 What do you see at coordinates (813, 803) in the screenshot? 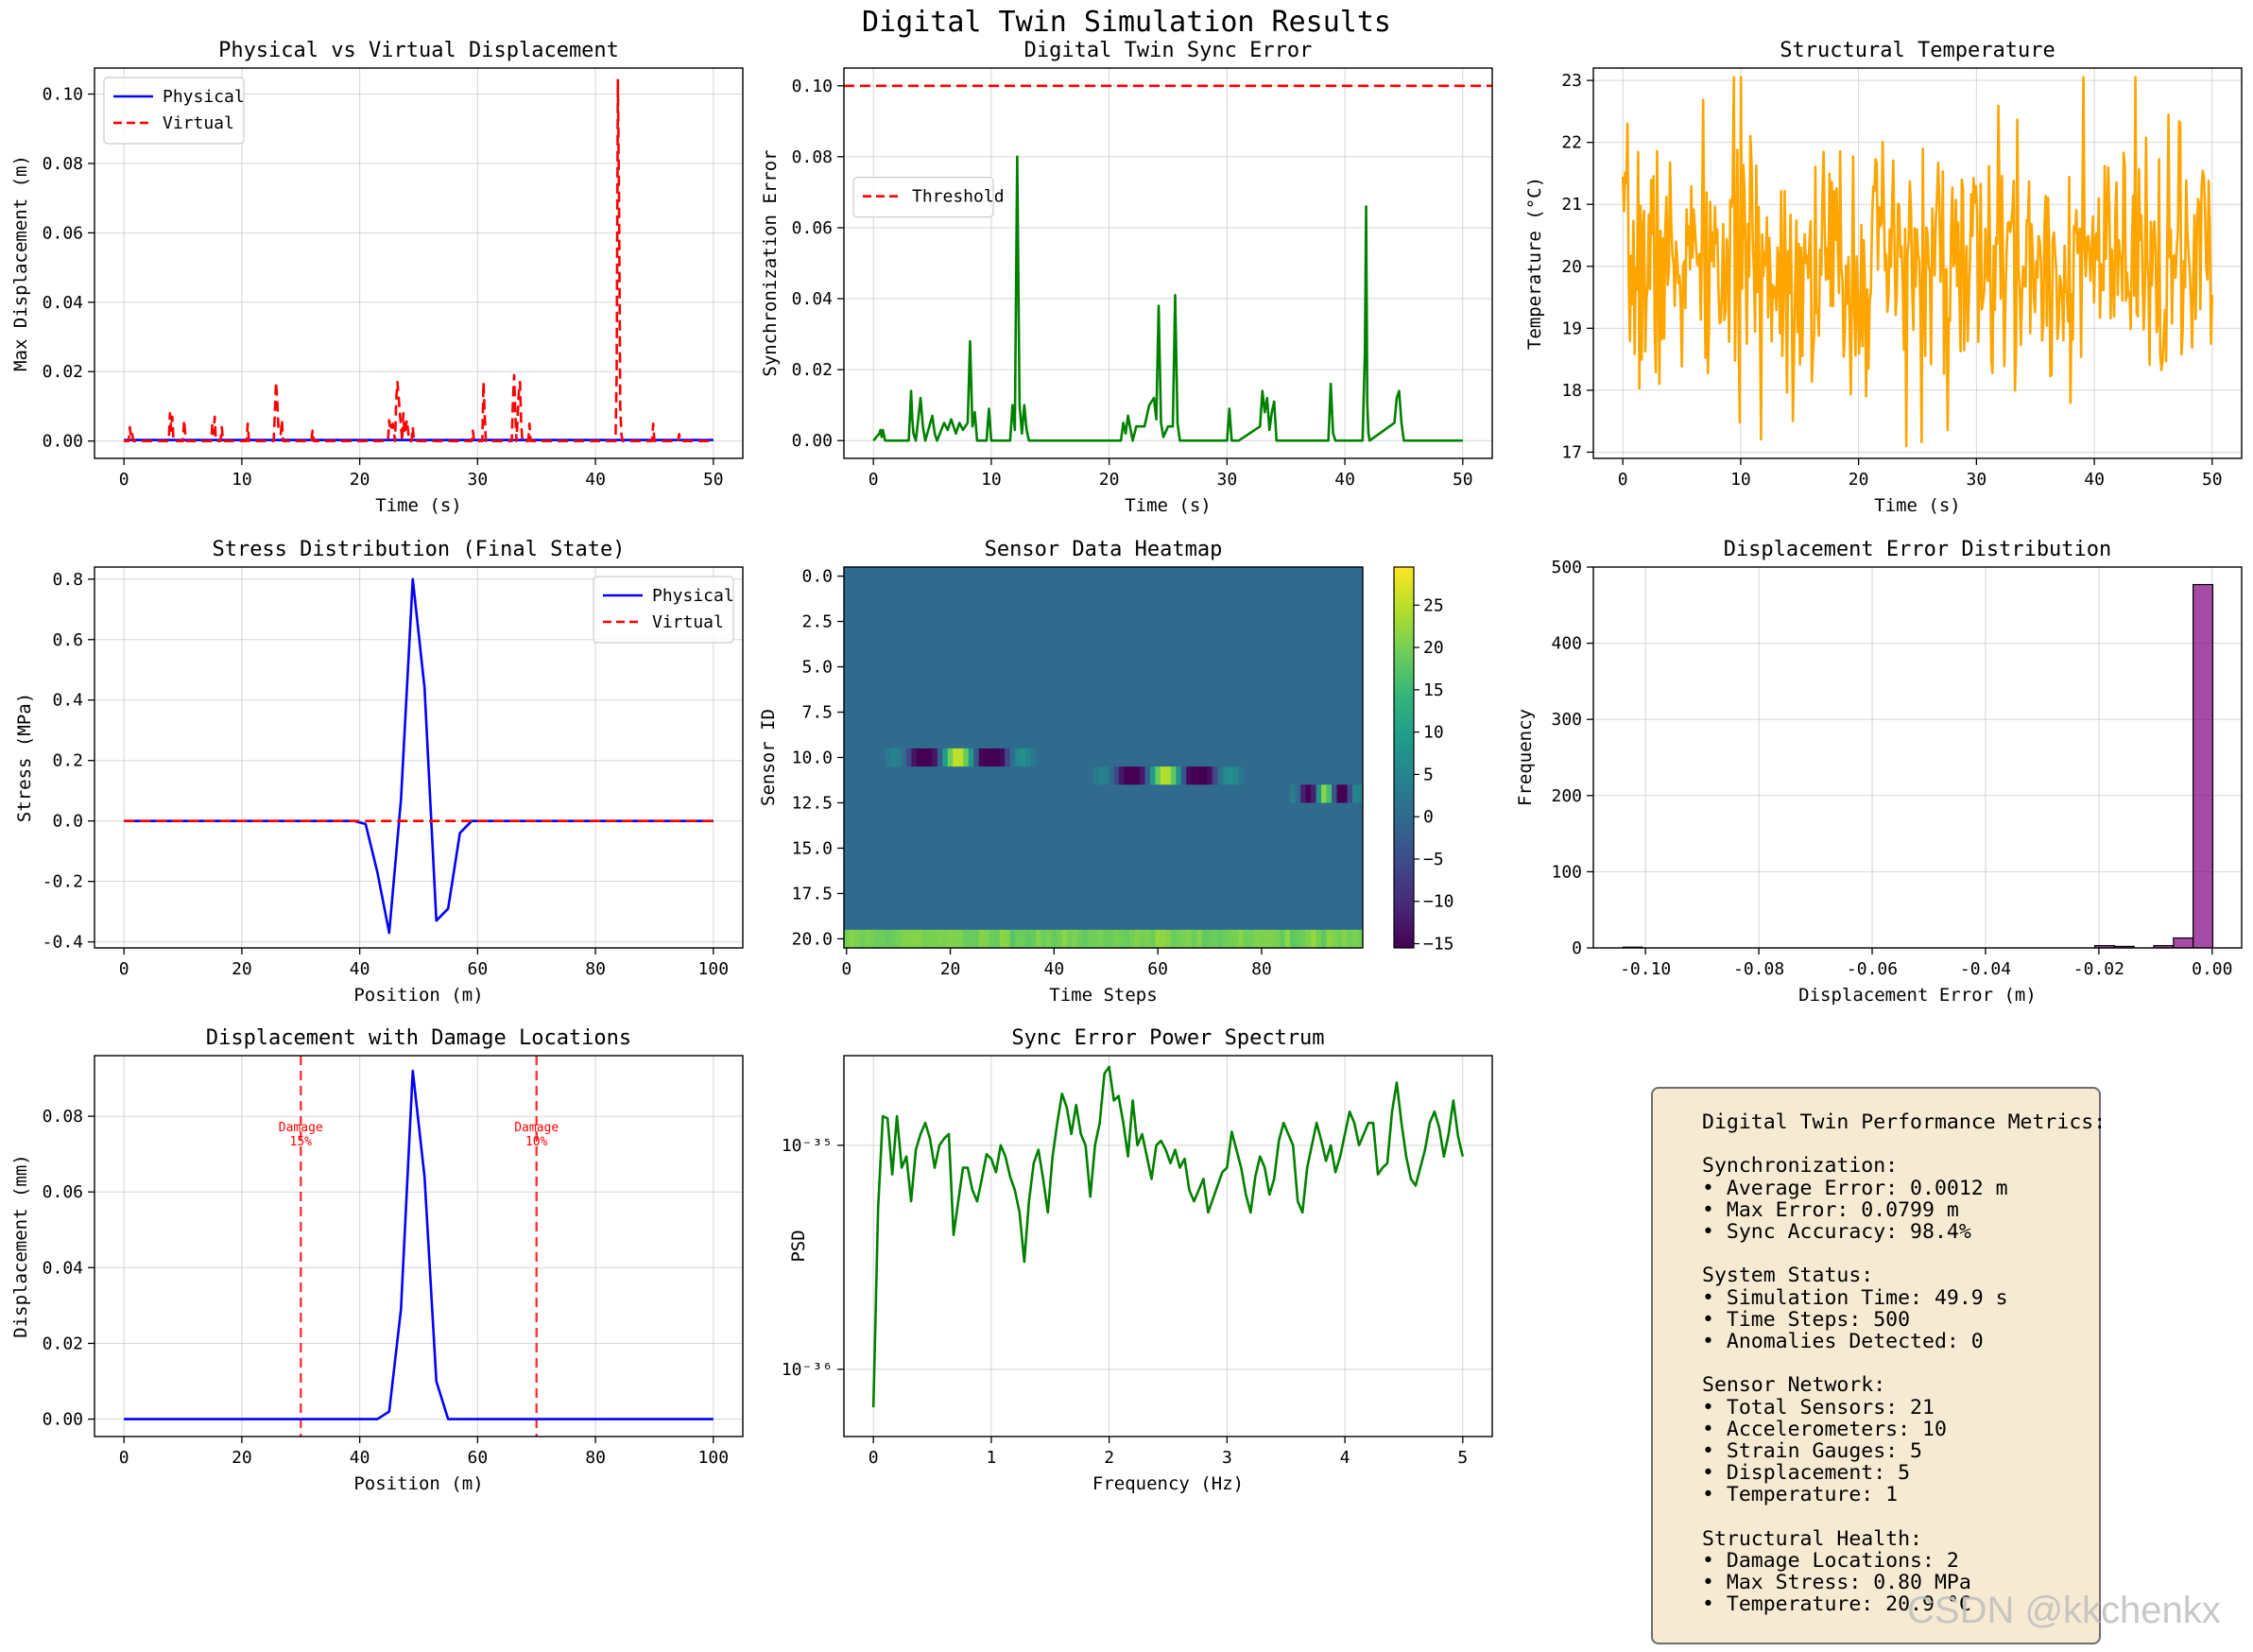
I see `y-tick-label: 12.5` at bounding box center [813, 803].